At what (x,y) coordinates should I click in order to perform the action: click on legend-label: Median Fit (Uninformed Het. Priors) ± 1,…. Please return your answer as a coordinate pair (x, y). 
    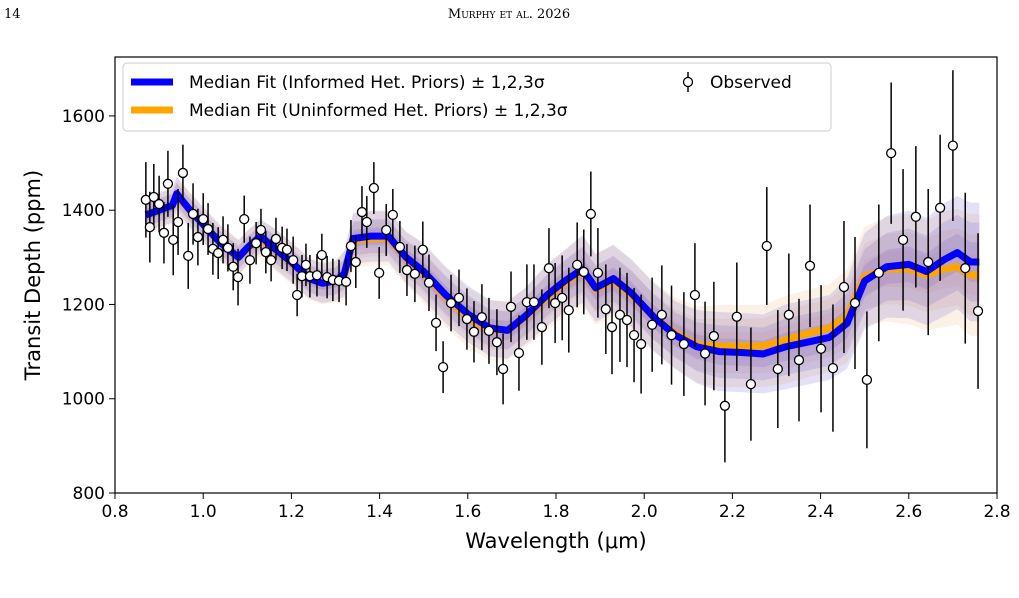
    Looking at the image, I should click on (378, 111).